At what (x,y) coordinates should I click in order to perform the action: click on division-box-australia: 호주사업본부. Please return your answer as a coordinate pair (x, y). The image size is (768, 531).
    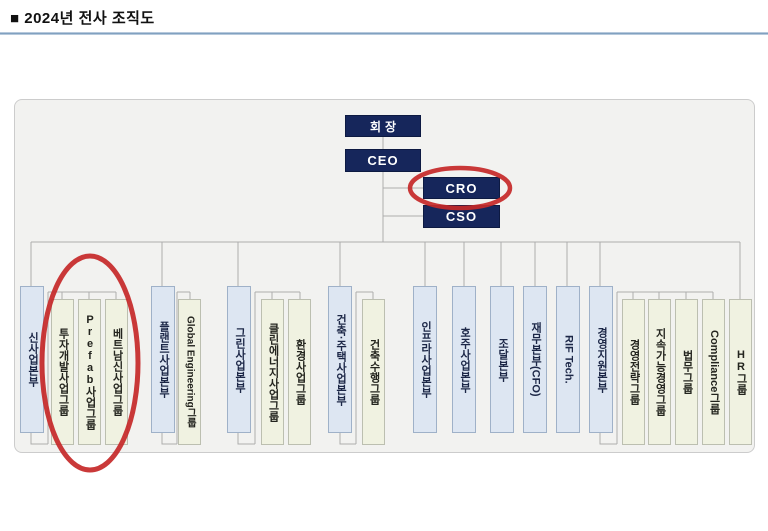
    Looking at the image, I should click on (464, 359).